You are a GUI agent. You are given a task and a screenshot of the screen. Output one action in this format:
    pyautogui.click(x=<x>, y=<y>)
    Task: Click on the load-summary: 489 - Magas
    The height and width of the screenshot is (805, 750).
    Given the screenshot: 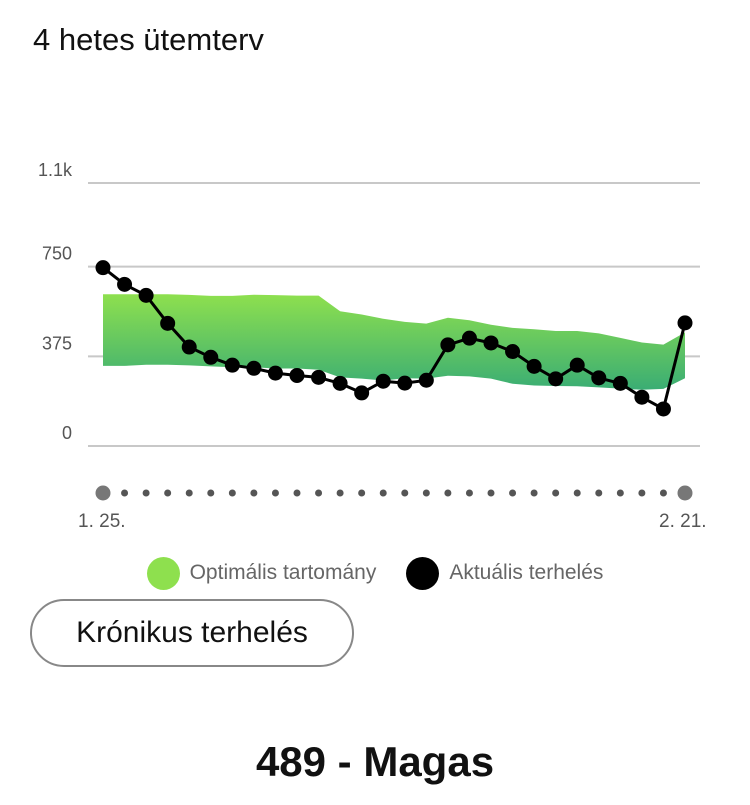 What is the action you would take?
    pyautogui.click(x=375, y=761)
    